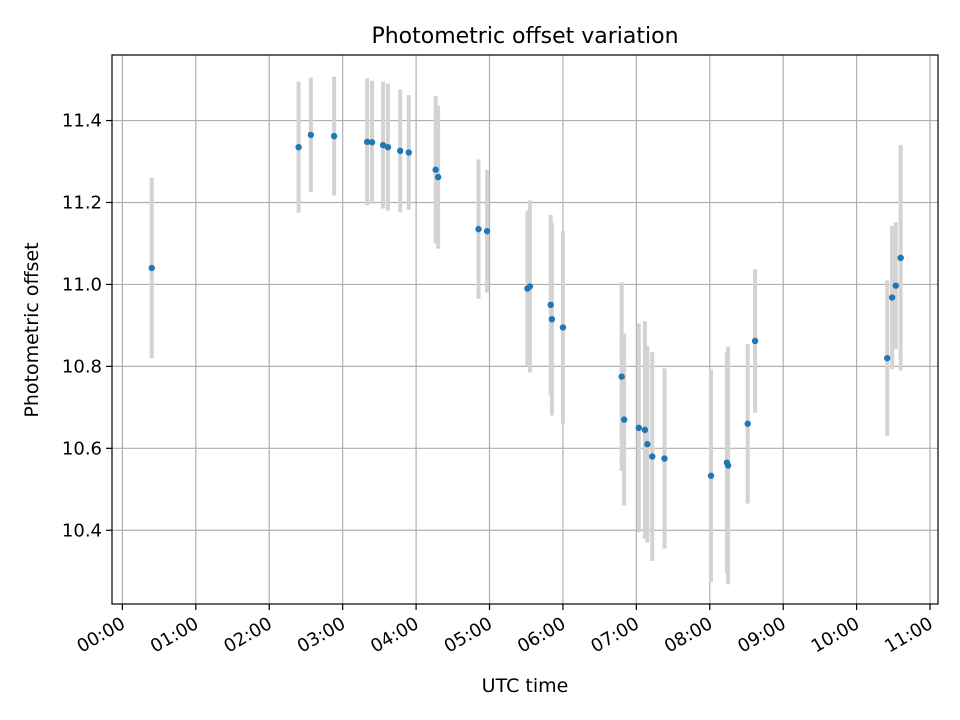 The width and height of the screenshot is (960, 720). Describe the element at coordinates (82, 121) in the screenshot. I see `y-tick-label: 11.4` at that location.